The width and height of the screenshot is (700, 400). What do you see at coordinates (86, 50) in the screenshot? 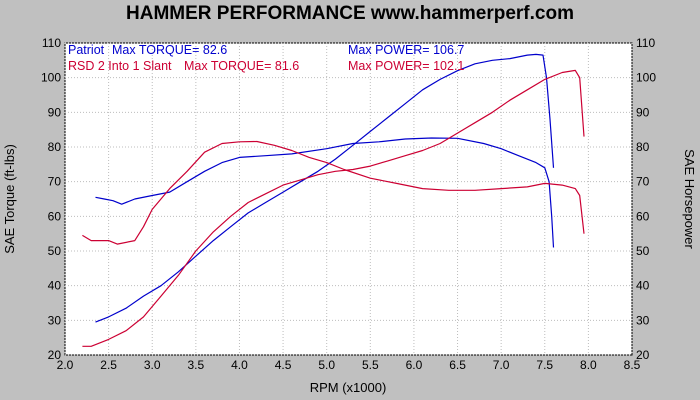
I see `legend-series-1-name: Patriot` at bounding box center [86, 50].